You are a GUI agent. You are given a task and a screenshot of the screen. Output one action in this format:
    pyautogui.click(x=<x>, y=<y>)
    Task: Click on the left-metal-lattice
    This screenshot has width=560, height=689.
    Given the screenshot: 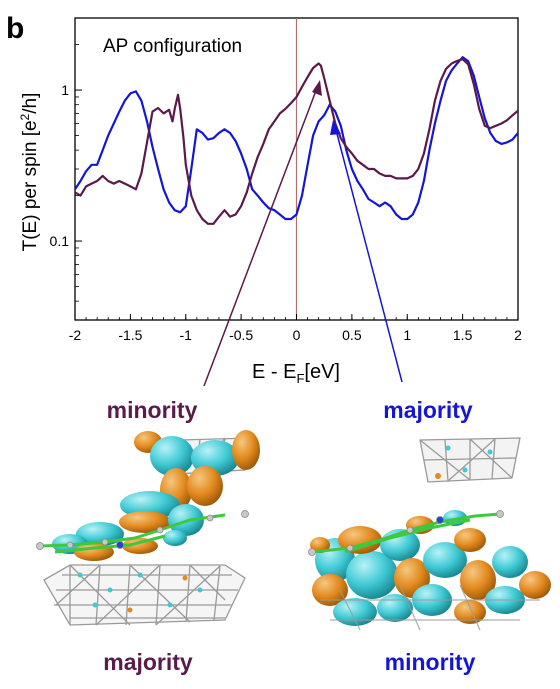 What is the action you would take?
    pyautogui.click(x=144, y=595)
    